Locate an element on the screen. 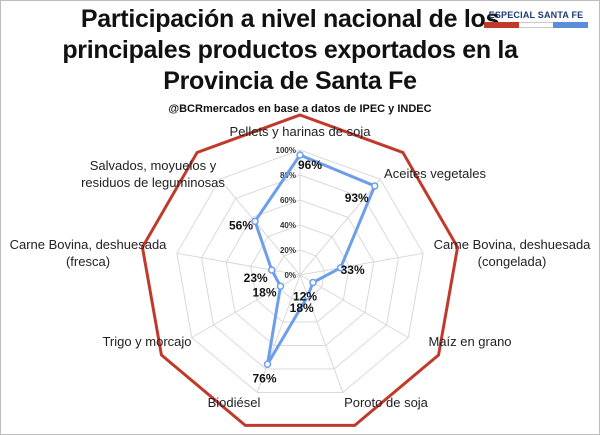 This screenshot has height=435, width=600. data-label-0: 96% is located at coordinates (310, 165).